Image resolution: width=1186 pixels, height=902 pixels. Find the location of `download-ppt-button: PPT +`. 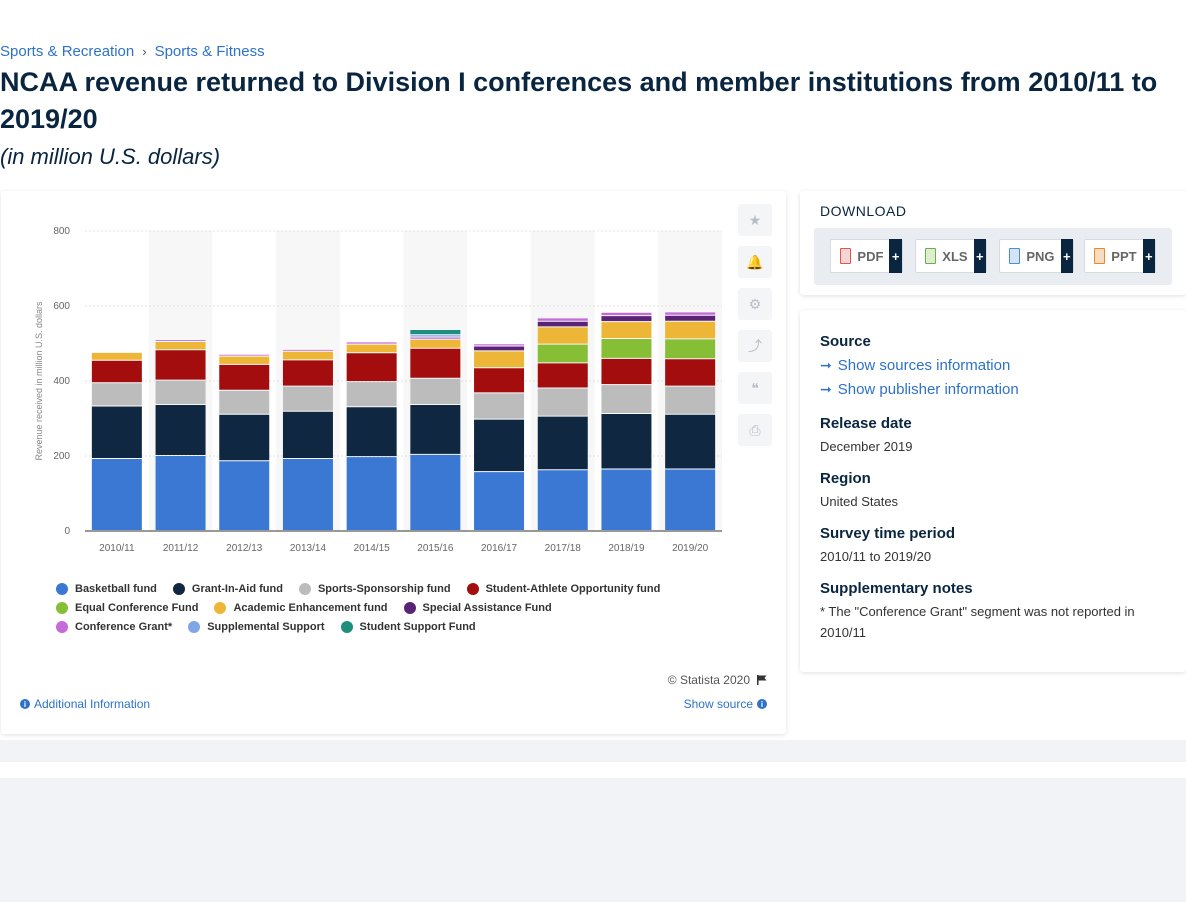

download-ppt-button: PPT + is located at coordinates (1120, 256).